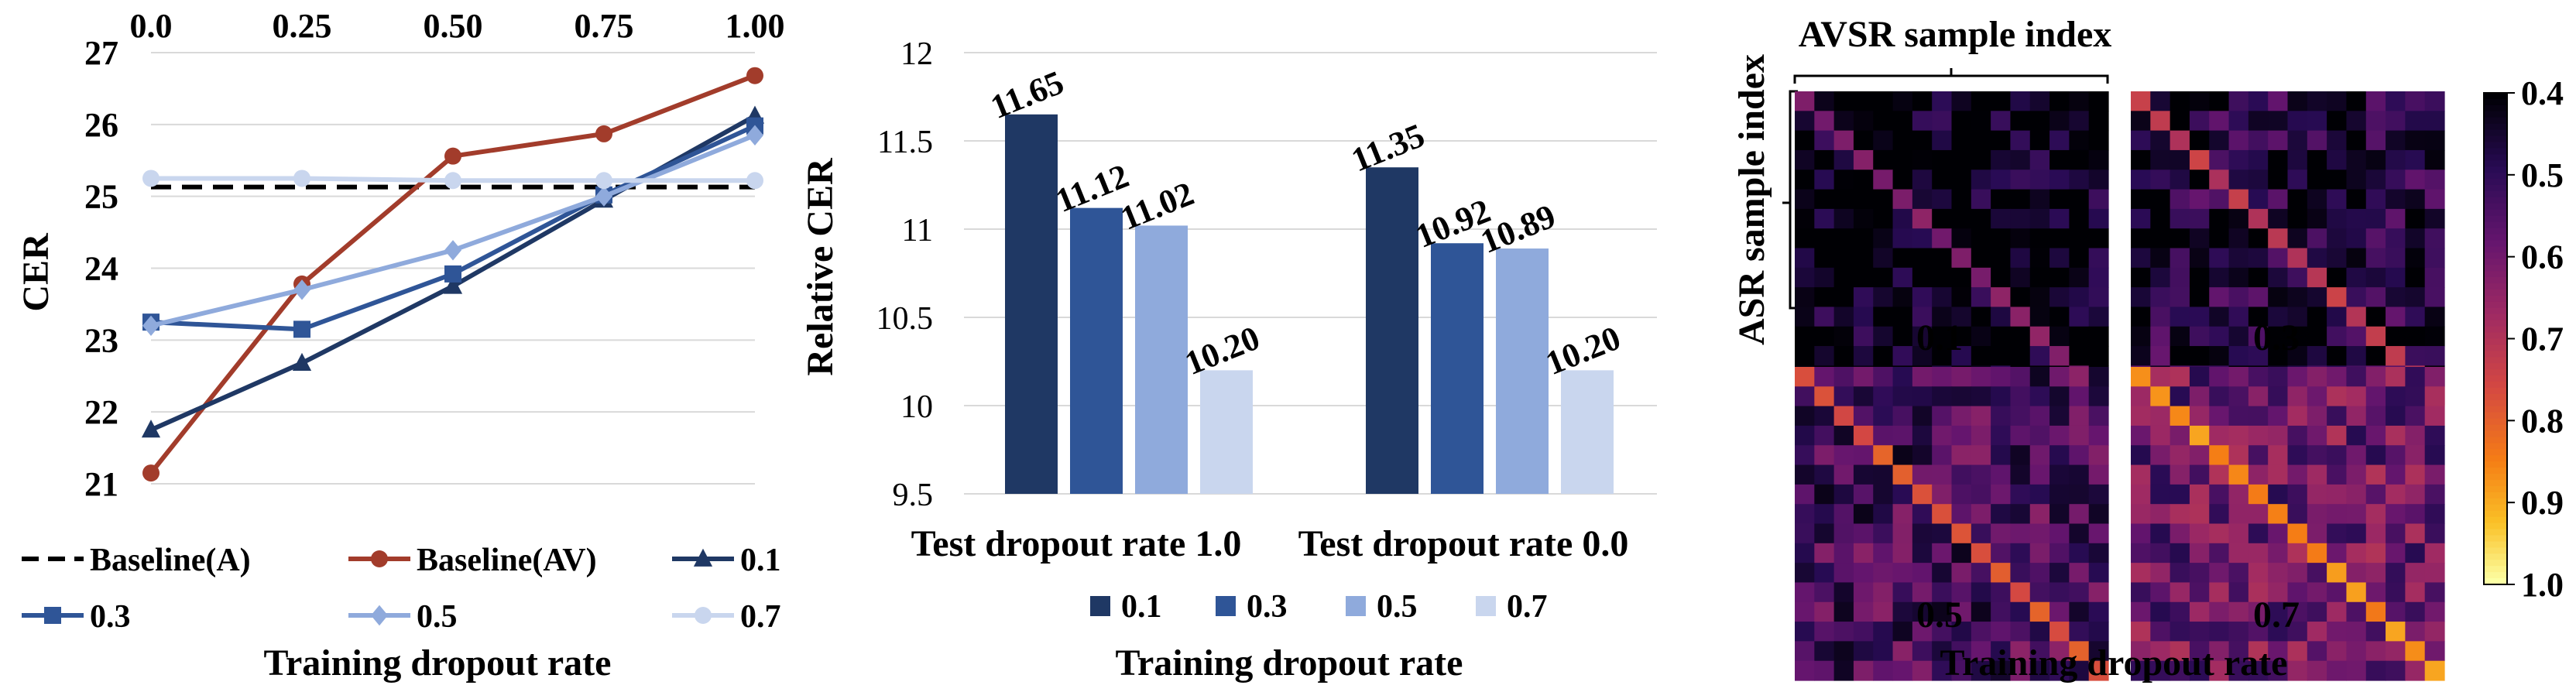  What do you see at coordinates (101, 340) in the screenshot?
I see `line-y-tick: 23` at bounding box center [101, 340].